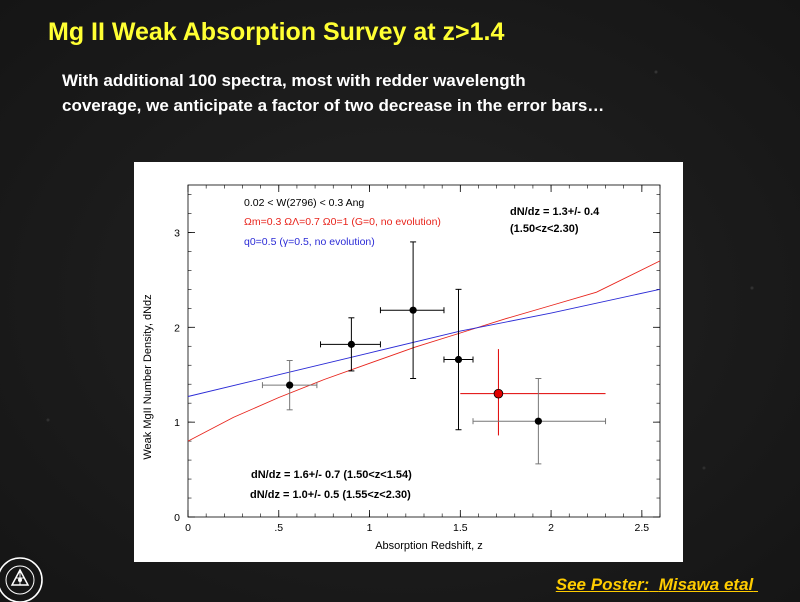 This screenshot has width=800, height=602. What do you see at coordinates (370, 528) in the screenshot?
I see `x-tick-label: 1` at bounding box center [370, 528].